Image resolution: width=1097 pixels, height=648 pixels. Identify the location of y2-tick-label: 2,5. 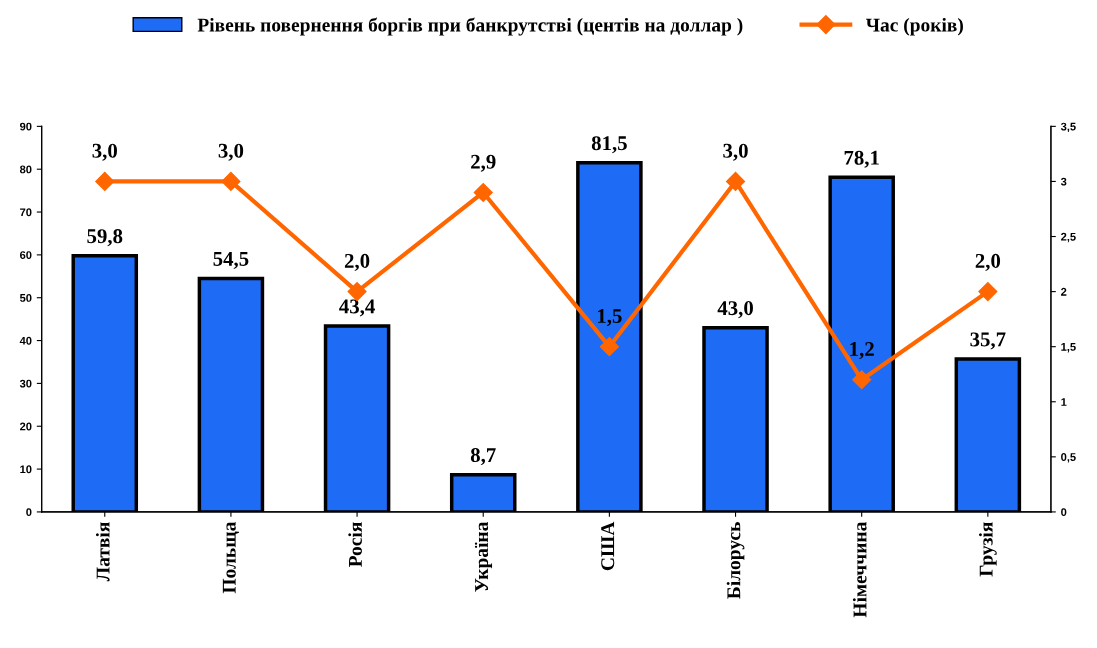
(1068, 237).